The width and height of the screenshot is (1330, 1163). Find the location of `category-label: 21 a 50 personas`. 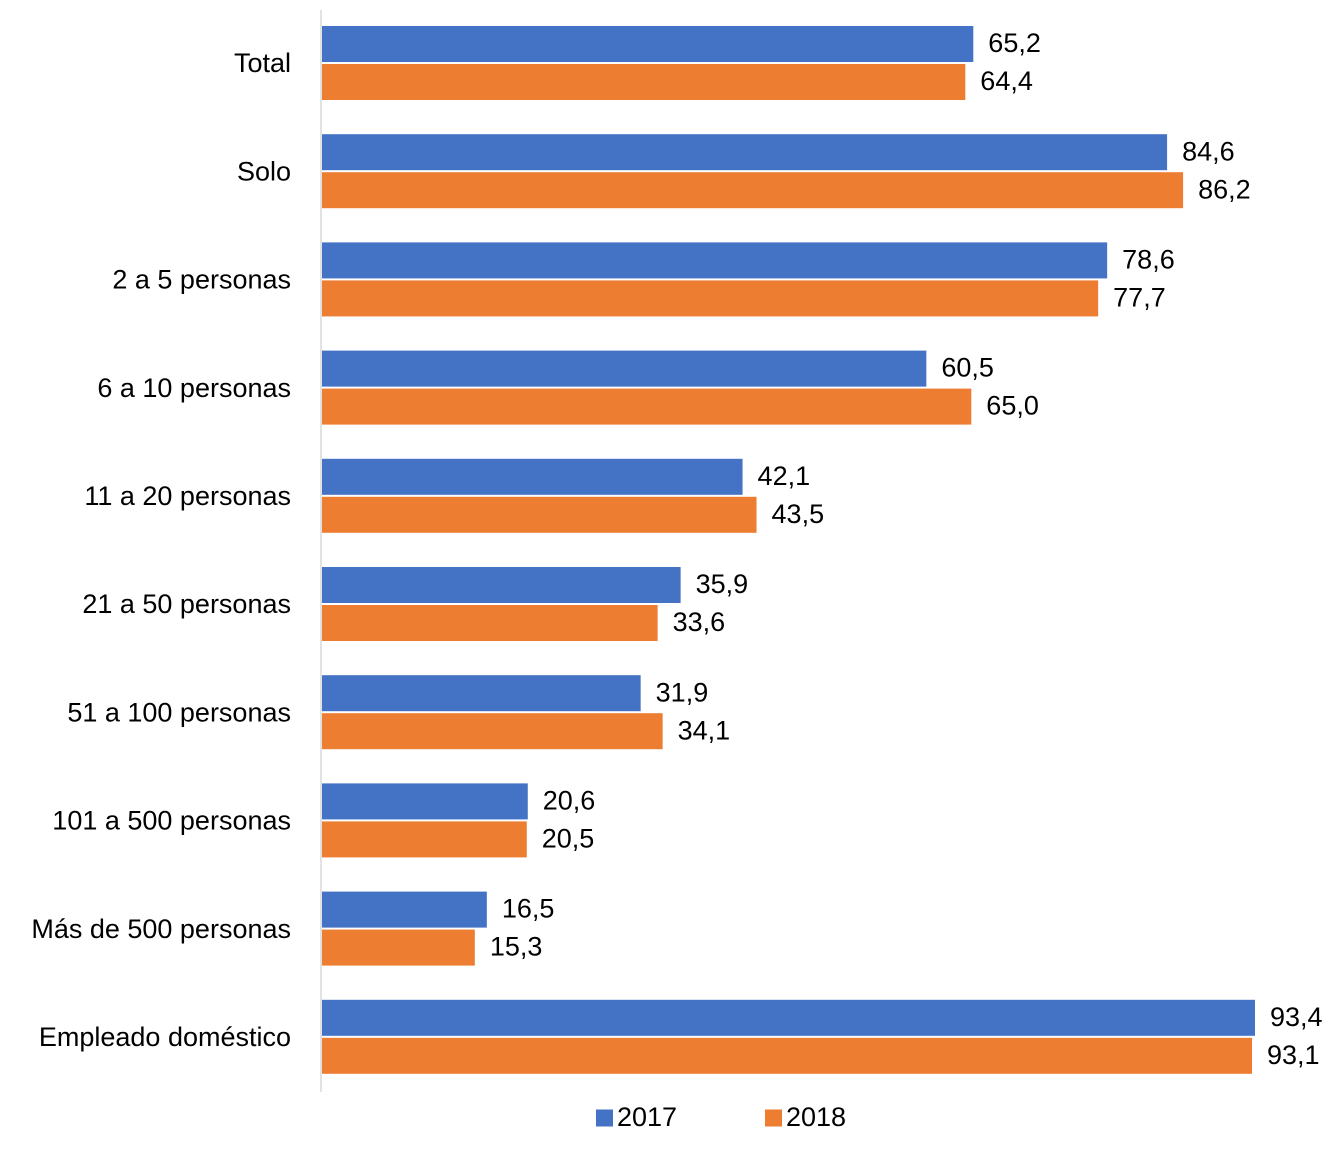

category-label: 21 a 50 personas is located at coordinates (186, 604).